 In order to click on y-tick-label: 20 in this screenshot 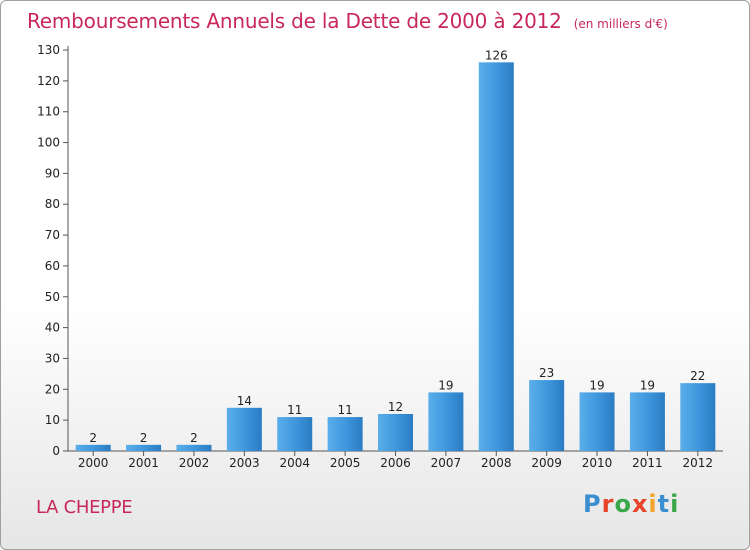, I will do `click(52, 389)`.